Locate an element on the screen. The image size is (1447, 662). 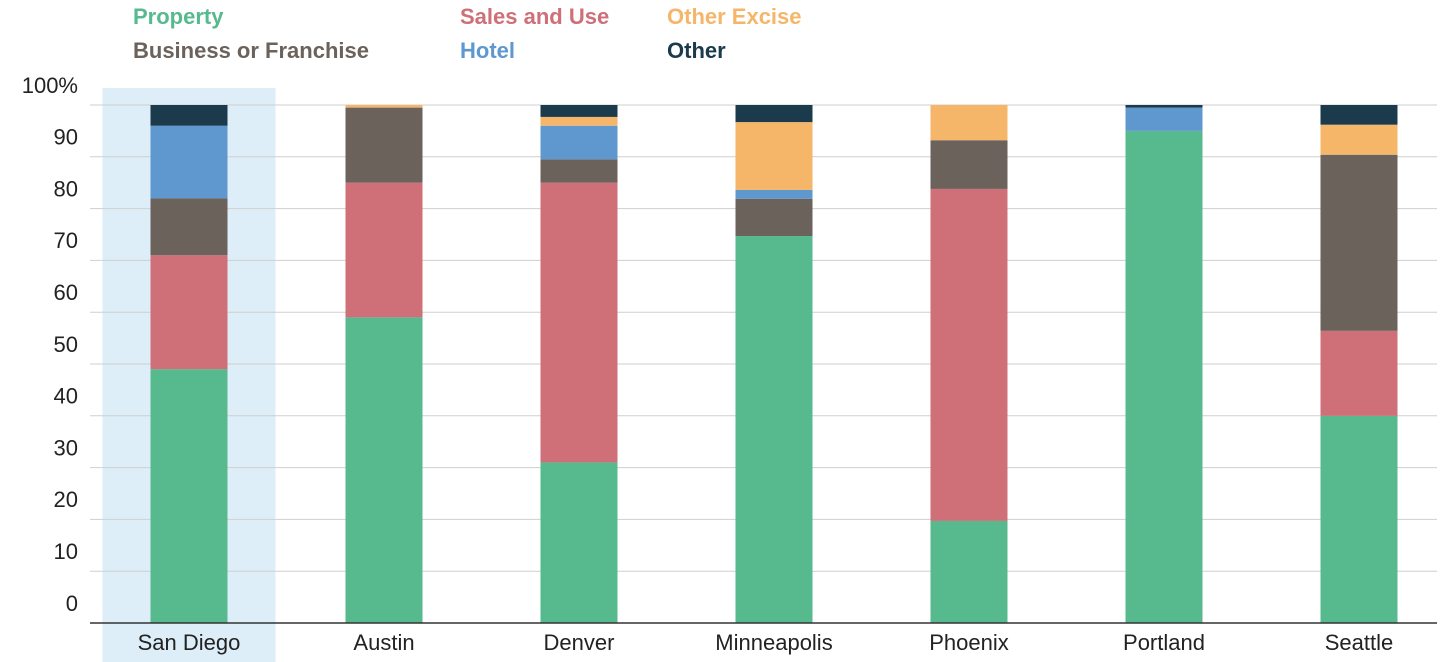
y-tick-label: 0 is located at coordinates (72, 603).